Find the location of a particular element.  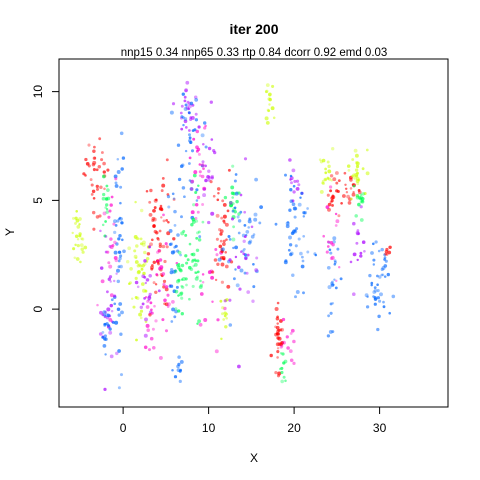

x-axis-label: X is located at coordinates (254, 458).